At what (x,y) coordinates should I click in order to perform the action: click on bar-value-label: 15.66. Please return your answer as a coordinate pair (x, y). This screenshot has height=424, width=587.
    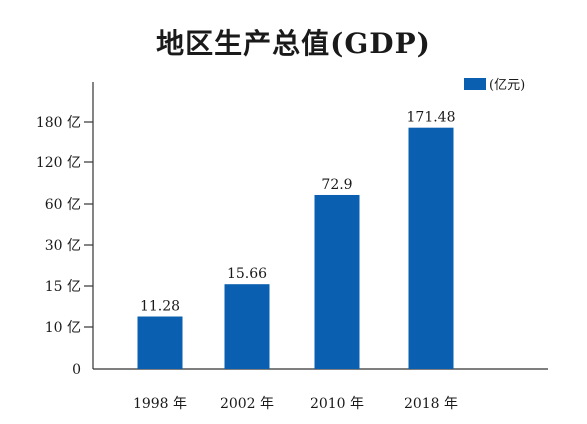
    Looking at the image, I should click on (247, 274).